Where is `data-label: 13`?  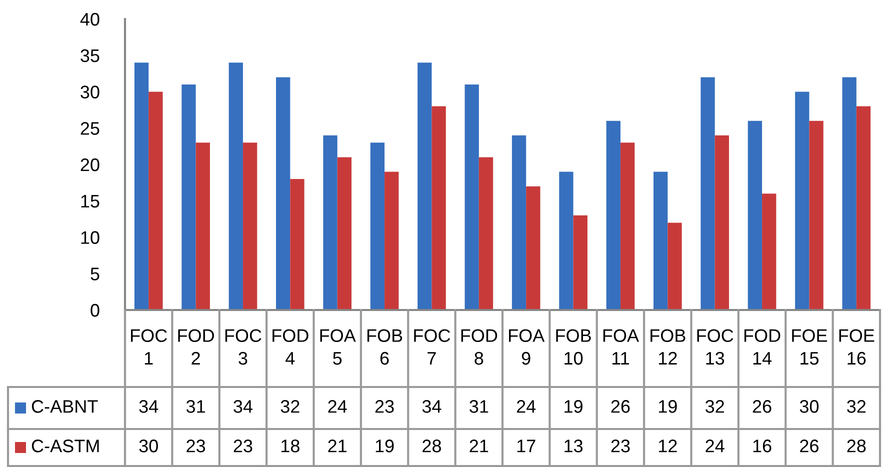 data-label: 13 is located at coordinates (573, 446).